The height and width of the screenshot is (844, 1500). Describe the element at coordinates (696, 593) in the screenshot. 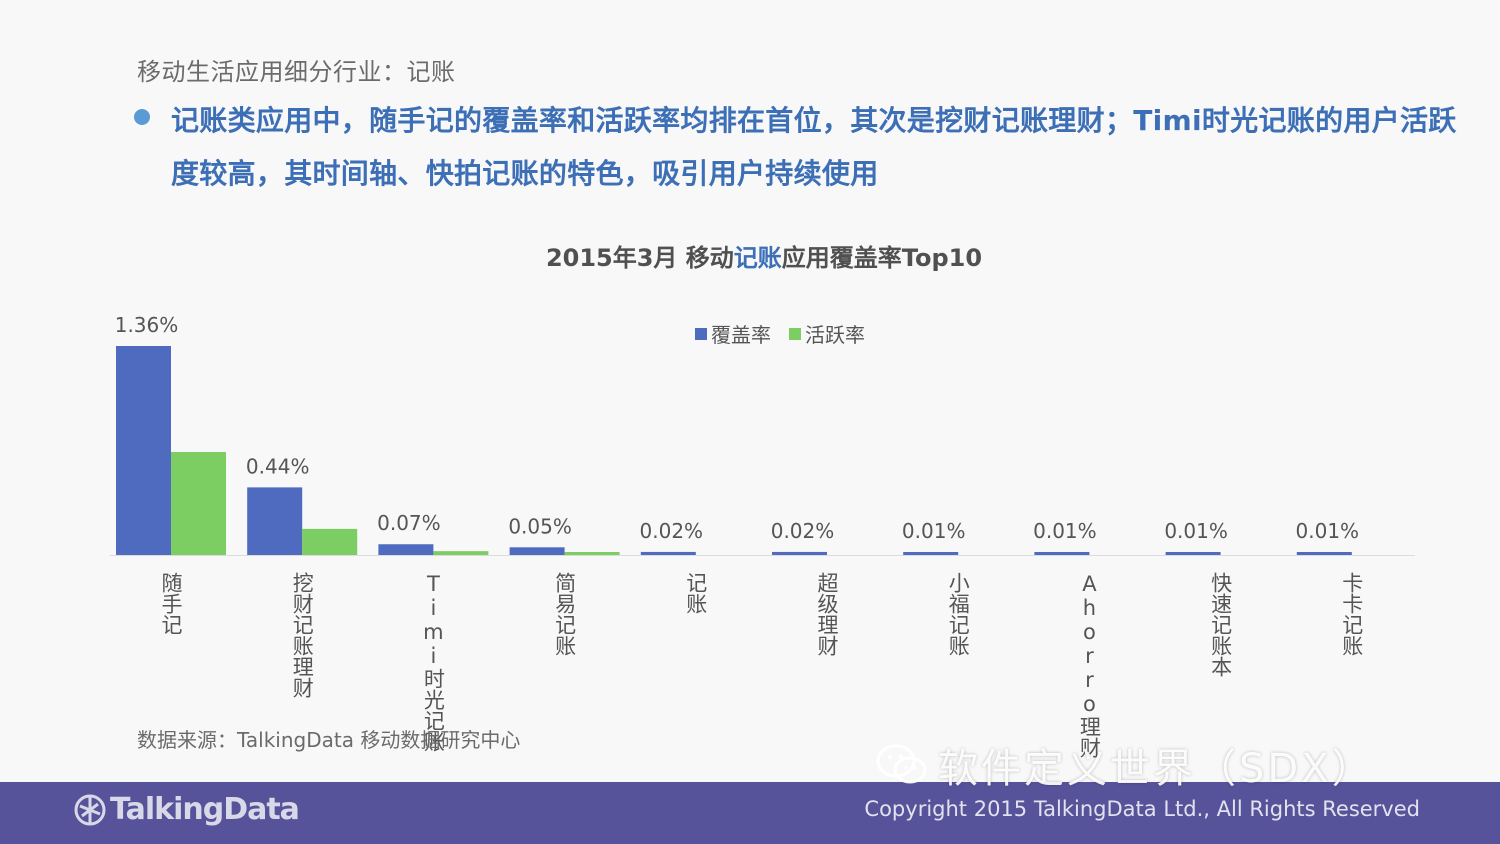

I see `category-label-4: 记账` at that location.